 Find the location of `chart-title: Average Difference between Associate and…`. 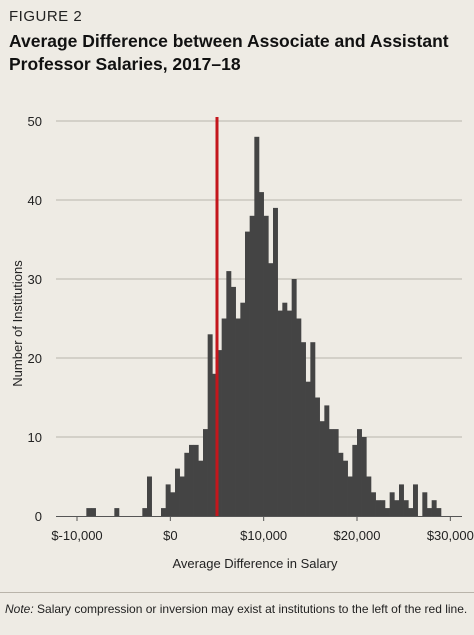

chart-title: Average Difference between Associate and… is located at coordinates (229, 52).